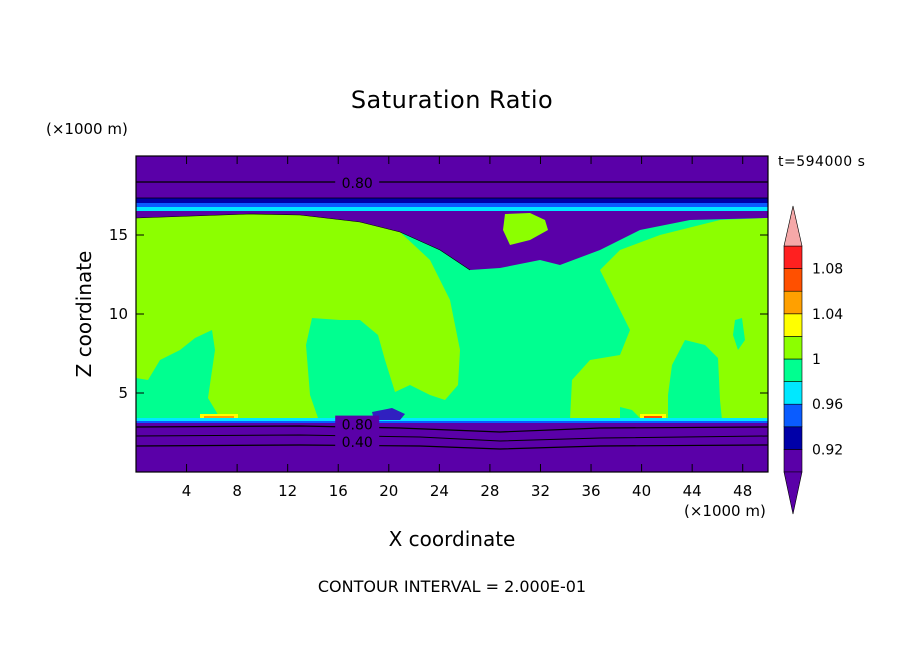 The image size is (904, 654). Describe the element at coordinates (692, 491) in the screenshot. I see `x-tick-label: 44` at that location.